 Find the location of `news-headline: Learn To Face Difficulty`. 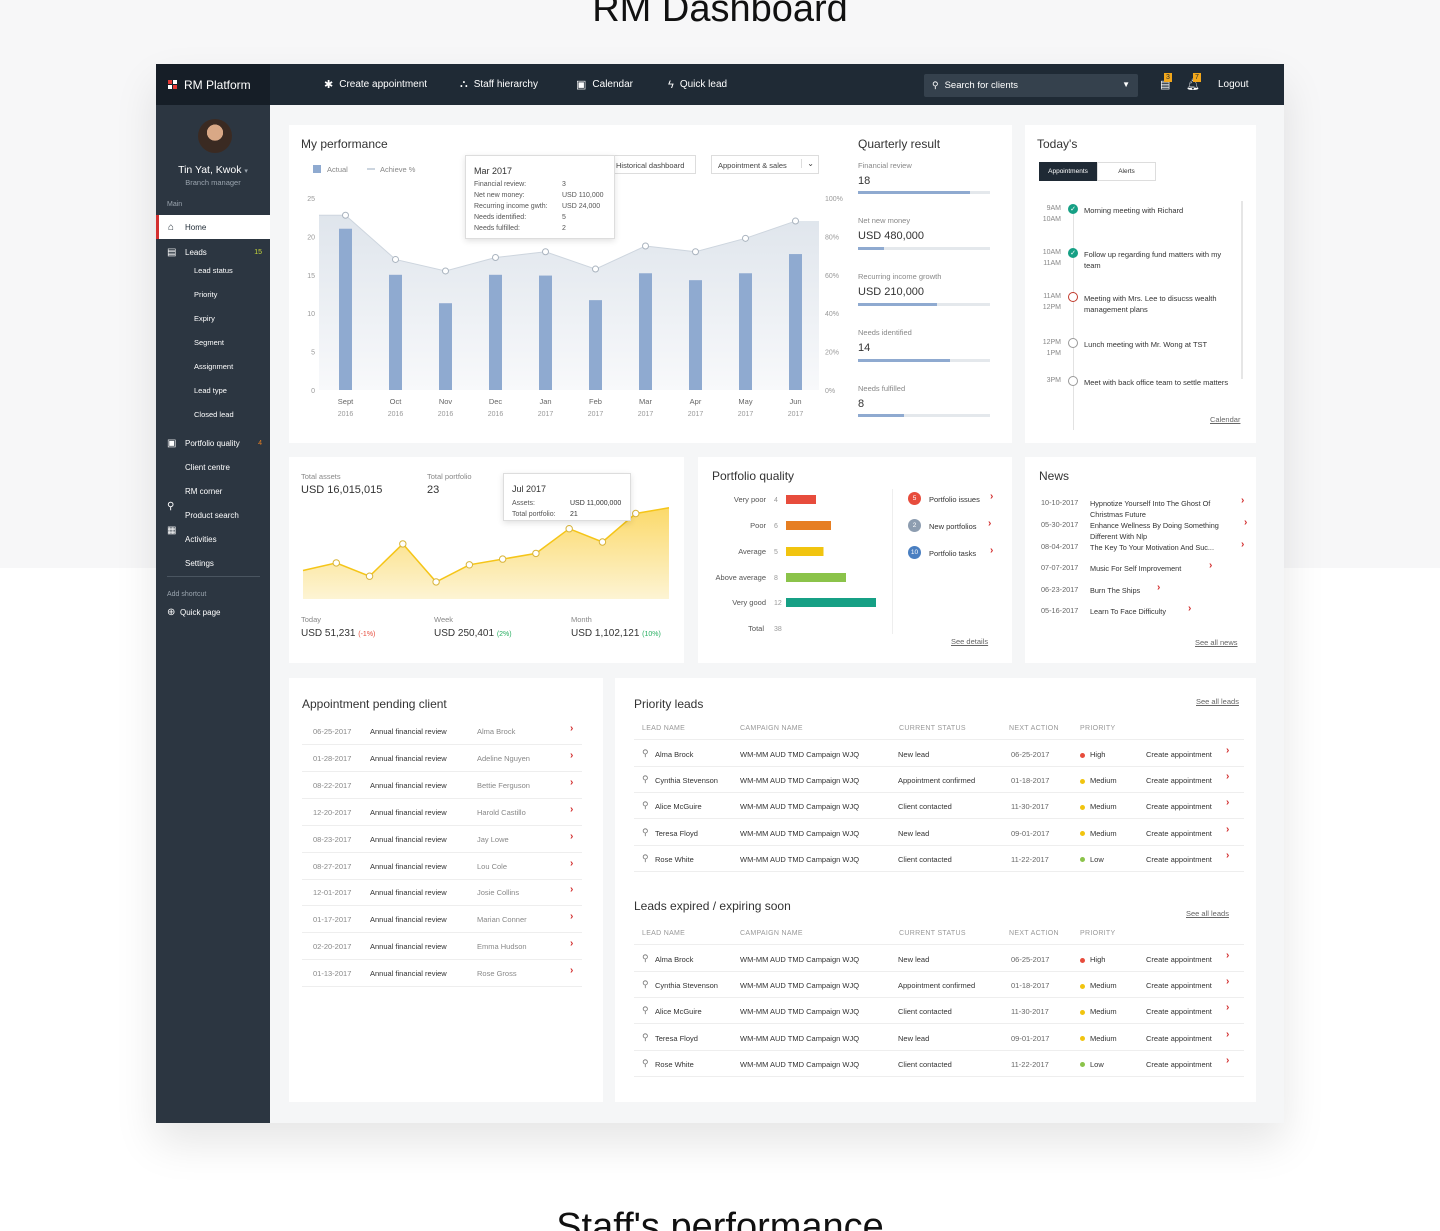

news-headline: Learn To Face Difficulty is located at coordinates (1128, 611).